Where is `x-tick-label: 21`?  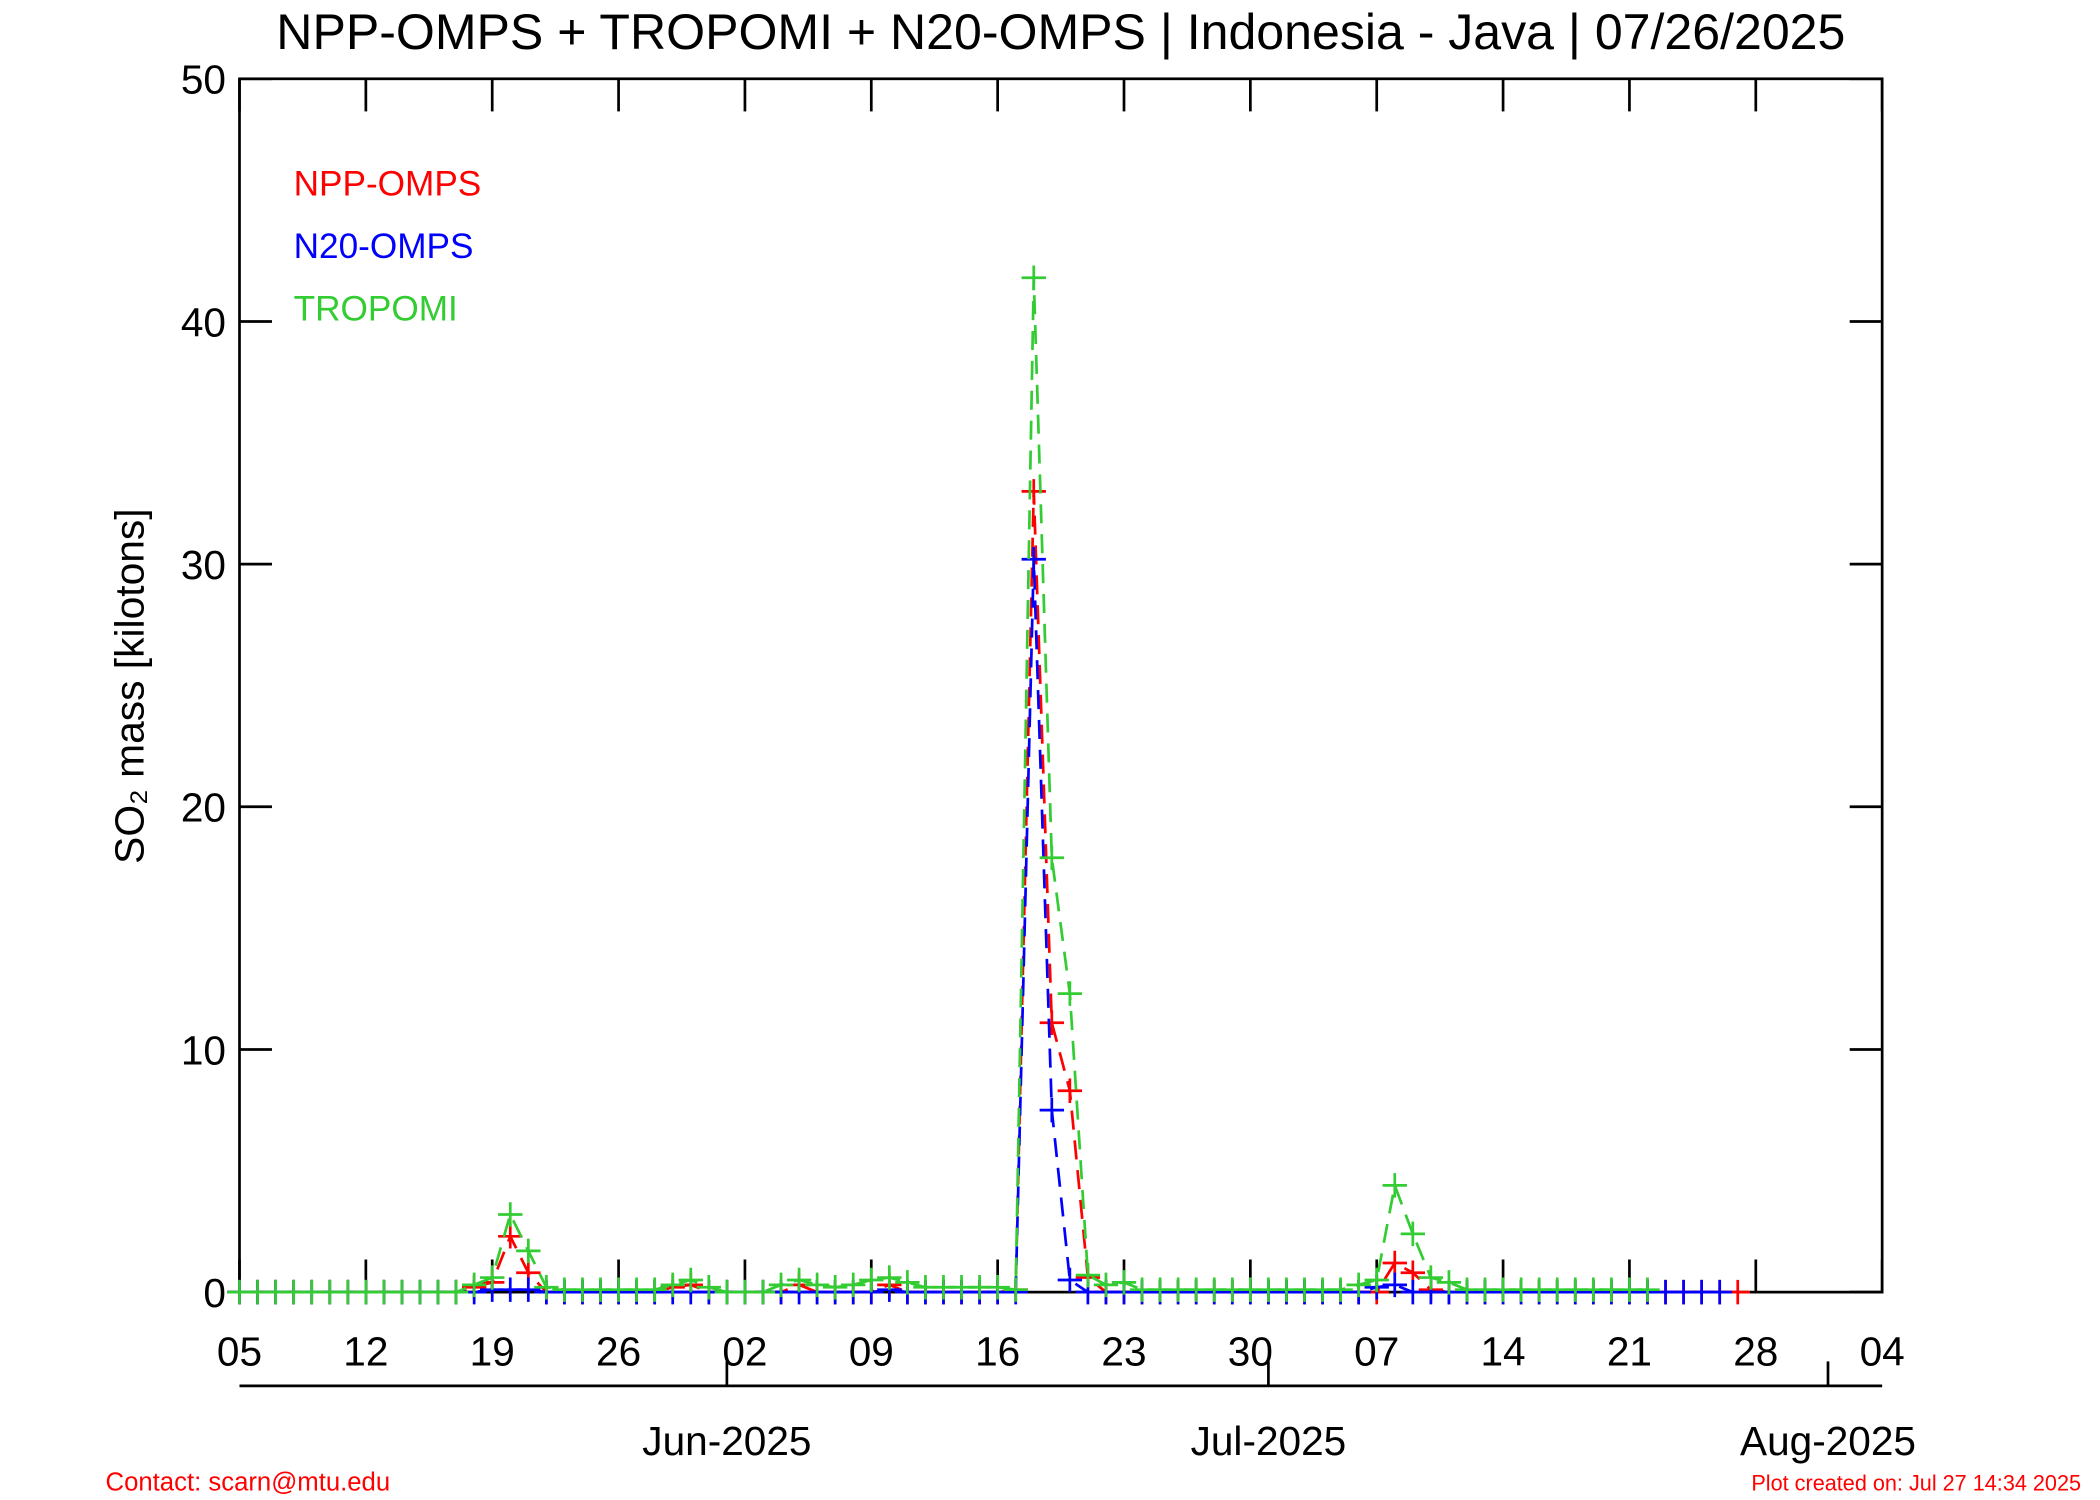 x-tick-label: 21 is located at coordinates (1629, 1351).